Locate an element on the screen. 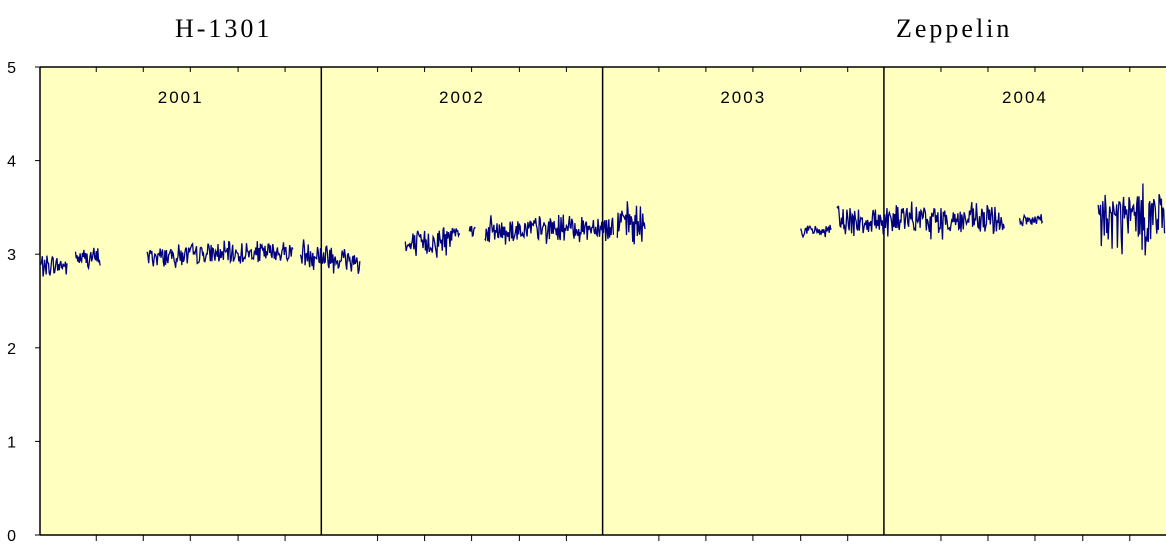 Image resolution: width=1166 pixels, height=544 pixels. y-tick-label-4: 4 is located at coordinates (11, 162).